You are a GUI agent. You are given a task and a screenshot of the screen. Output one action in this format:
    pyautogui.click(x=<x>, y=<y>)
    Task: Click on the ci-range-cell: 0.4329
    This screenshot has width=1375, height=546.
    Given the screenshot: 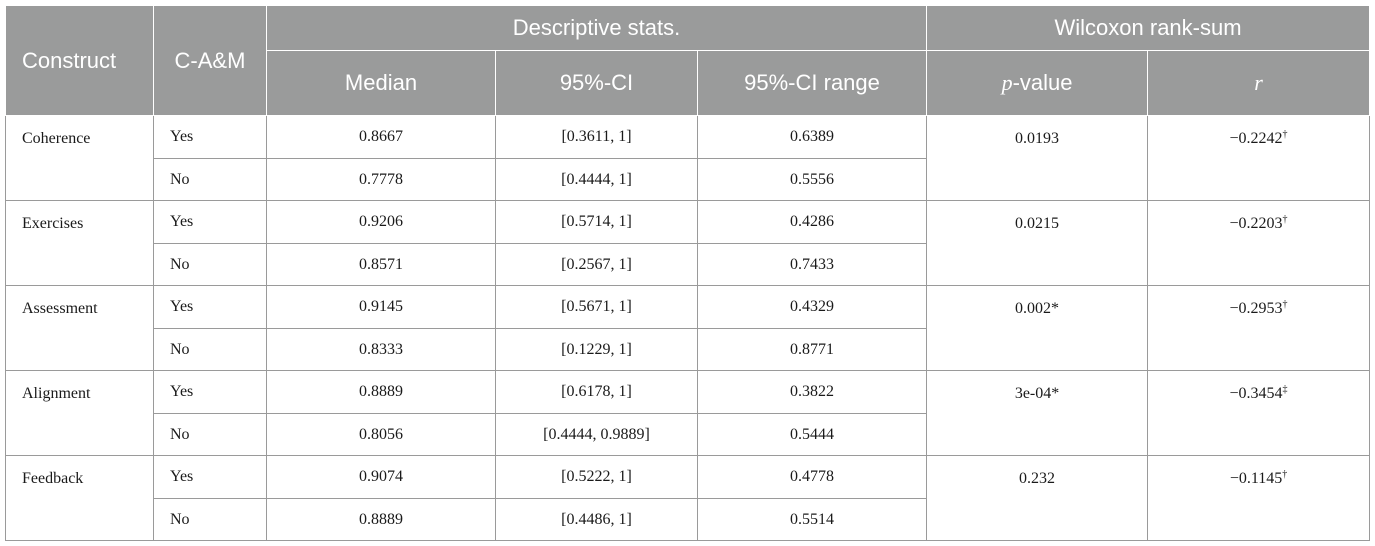 What is the action you would take?
    pyautogui.click(x=812, y=307)
    